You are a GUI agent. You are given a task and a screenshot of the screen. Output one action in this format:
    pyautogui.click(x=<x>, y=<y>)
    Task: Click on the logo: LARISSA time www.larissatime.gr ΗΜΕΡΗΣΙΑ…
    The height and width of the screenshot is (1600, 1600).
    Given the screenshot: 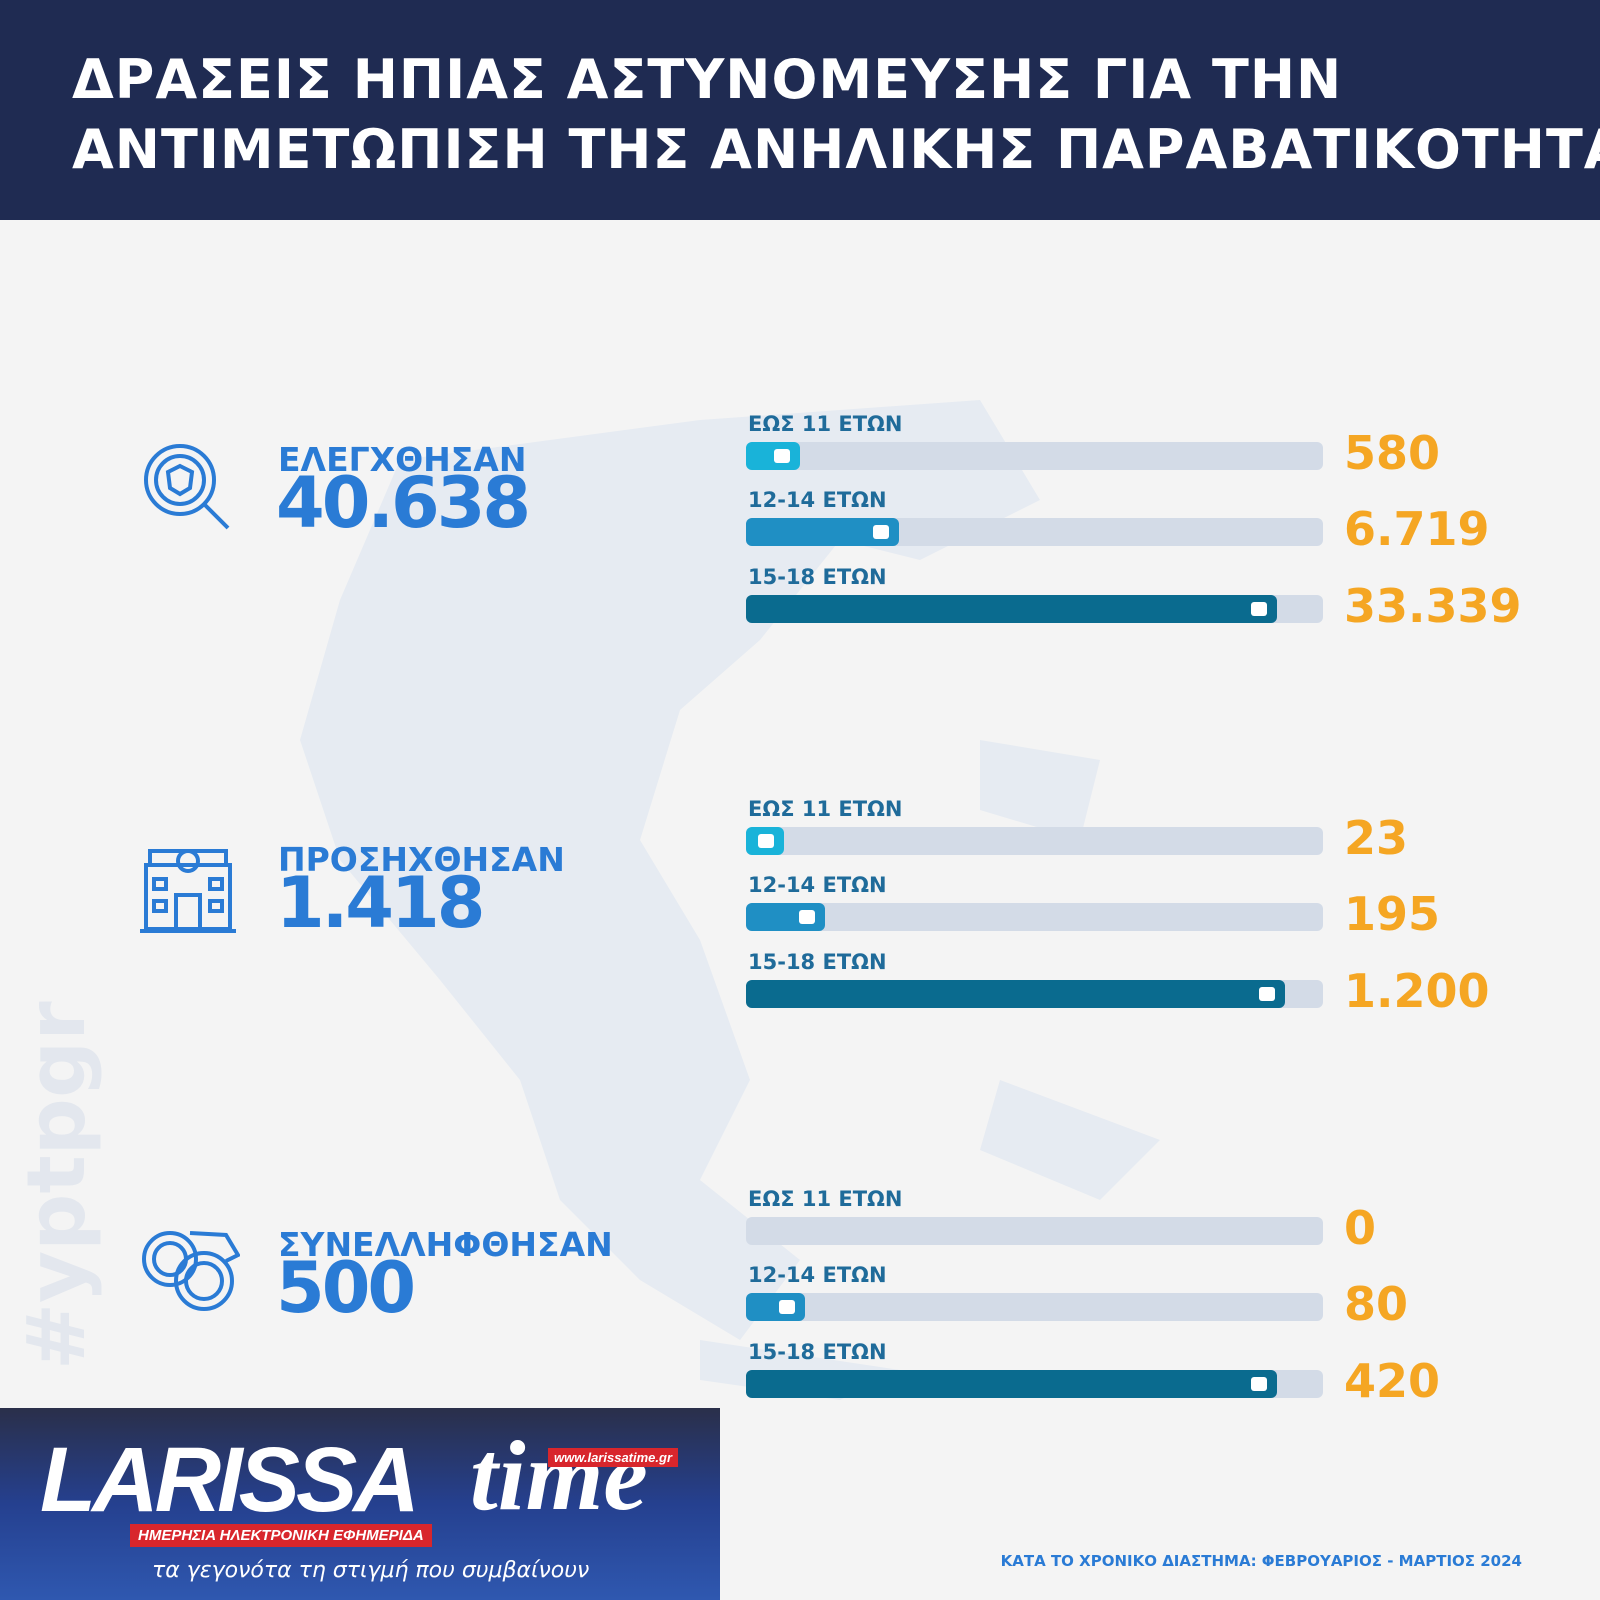 What is the action you would take?
    pyautogui.click(x=360, y=1504)
    